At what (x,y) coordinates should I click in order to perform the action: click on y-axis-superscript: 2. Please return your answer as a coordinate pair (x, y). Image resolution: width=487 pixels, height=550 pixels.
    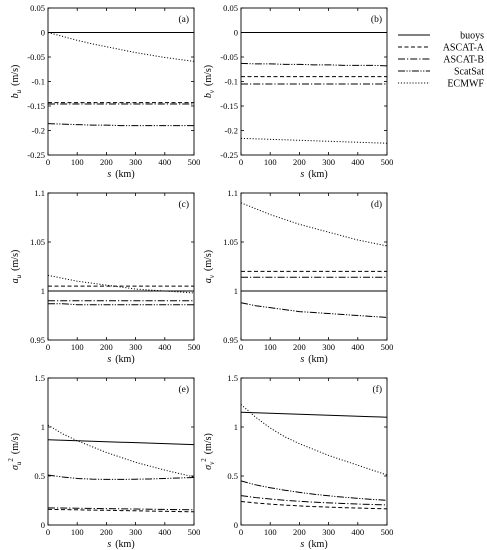
    Looking at the image, I should click on (11, 460).